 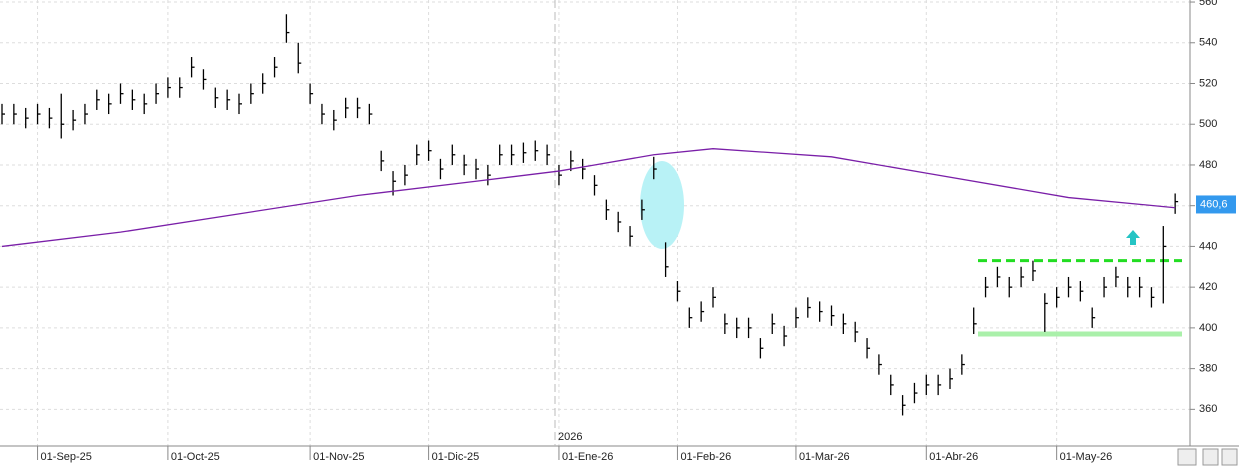 I want to click on x-tick-label: 01-May-26, so click(x=1086, y=457).